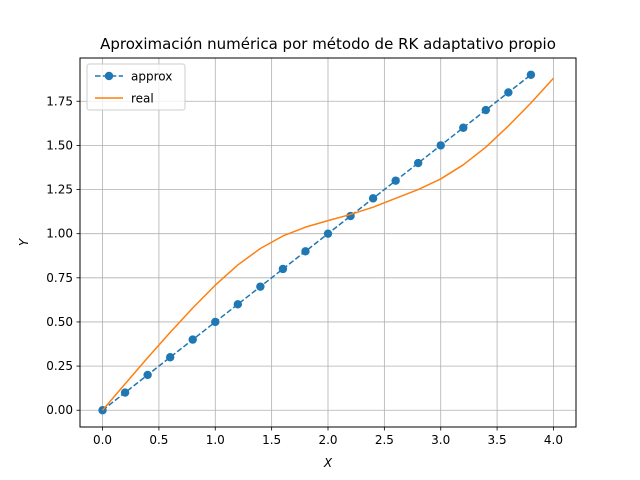  Describe the element at coordinates (142, 99) in the screenshot. I see `legend-label-real: real` at that location.